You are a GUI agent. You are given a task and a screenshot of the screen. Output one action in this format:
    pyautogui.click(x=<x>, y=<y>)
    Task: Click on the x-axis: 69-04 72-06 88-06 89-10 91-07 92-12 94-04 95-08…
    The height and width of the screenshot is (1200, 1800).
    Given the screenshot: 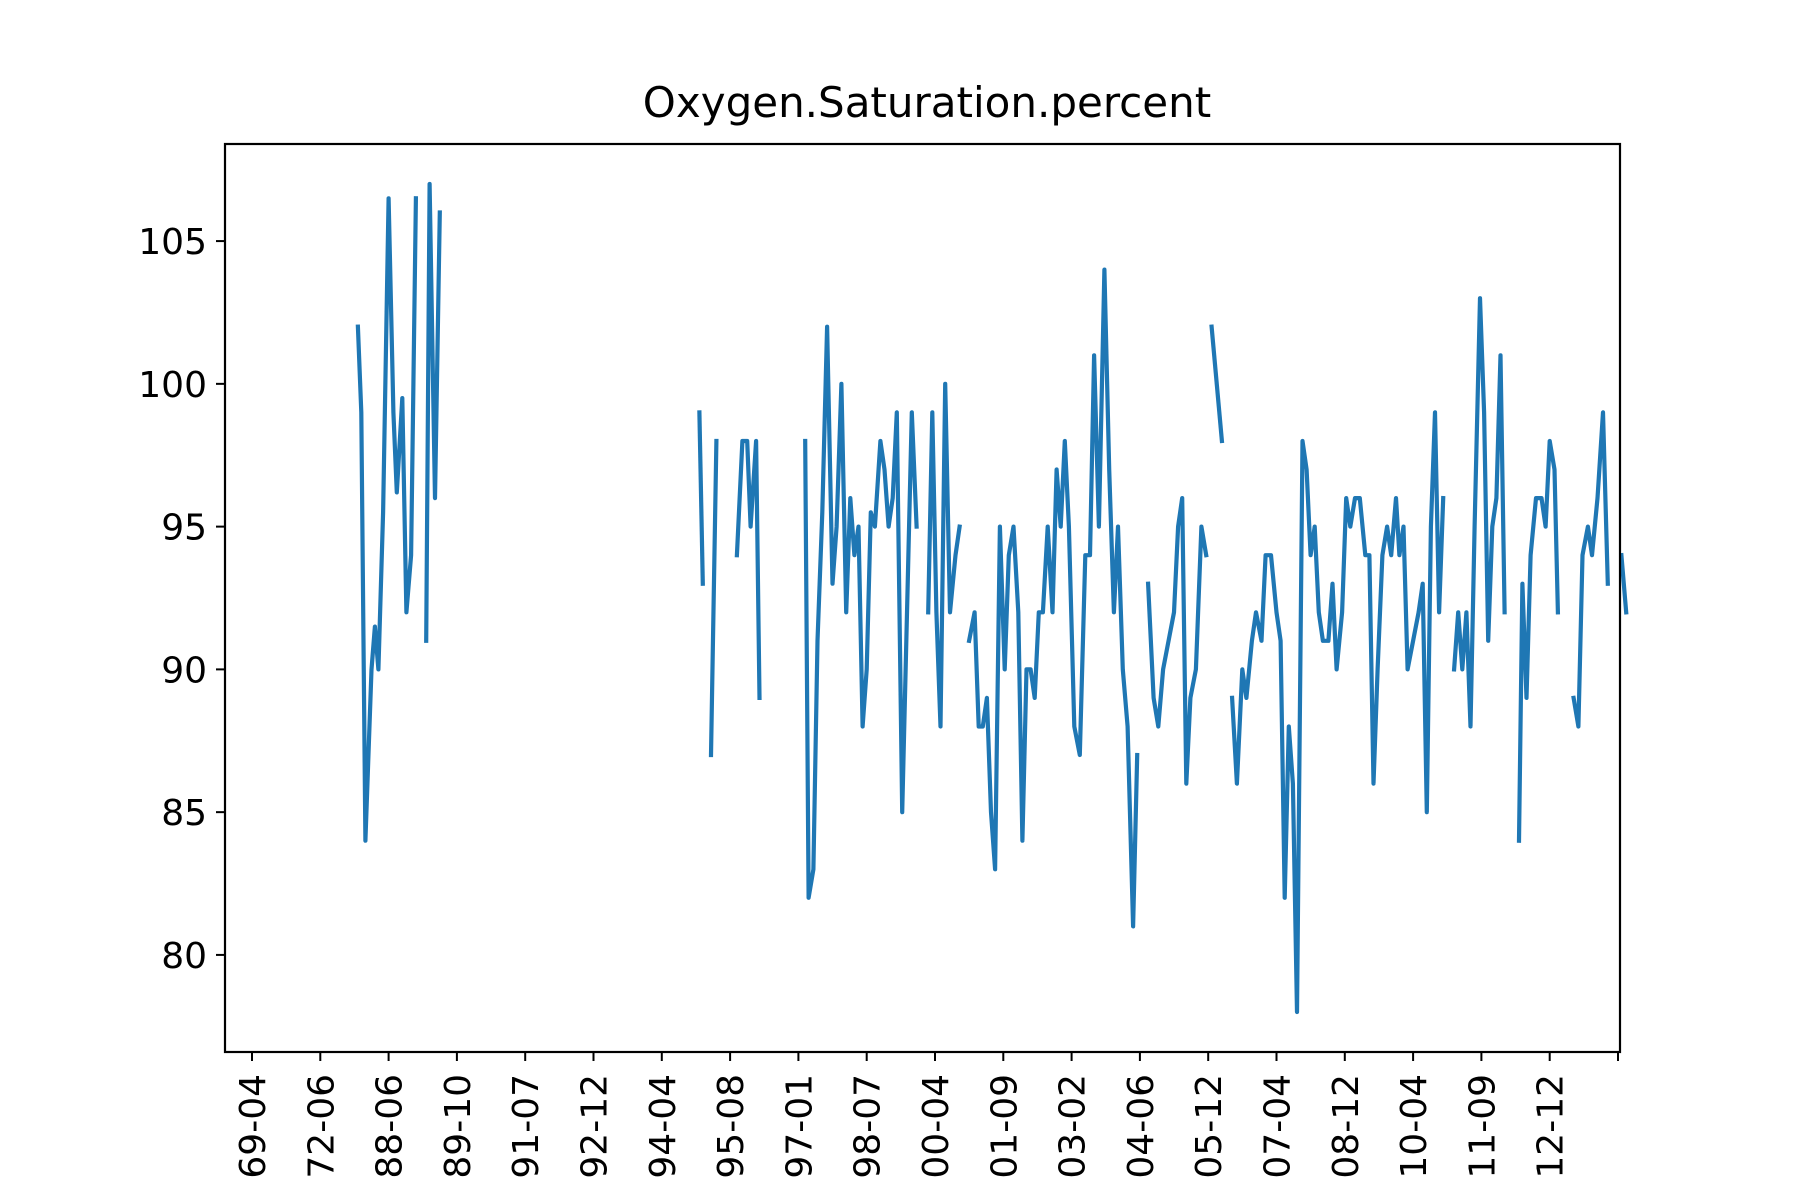 What is the action you would take?
    pyautogui.click(x=926, y=1115)
    